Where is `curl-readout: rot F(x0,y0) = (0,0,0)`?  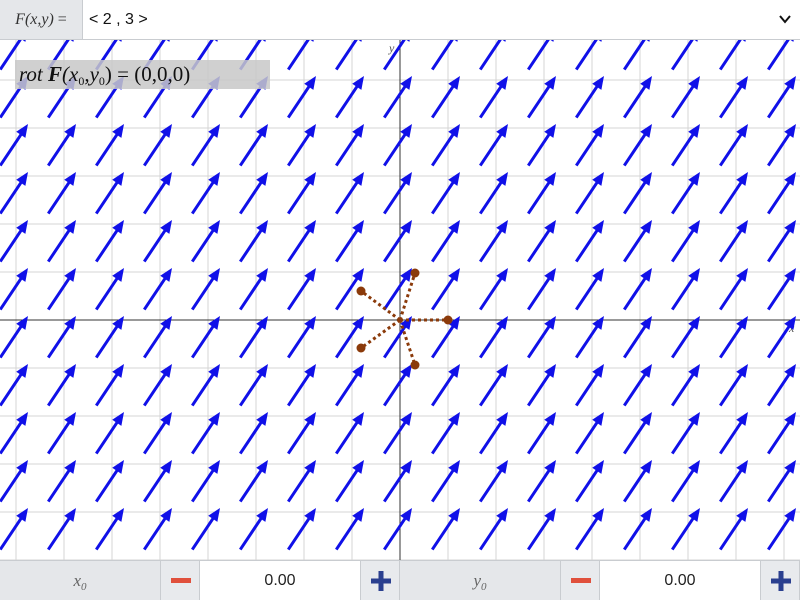 curl-readout: rot F(x0,y0) = (0,0,0) is located at coordinates (142, 74).